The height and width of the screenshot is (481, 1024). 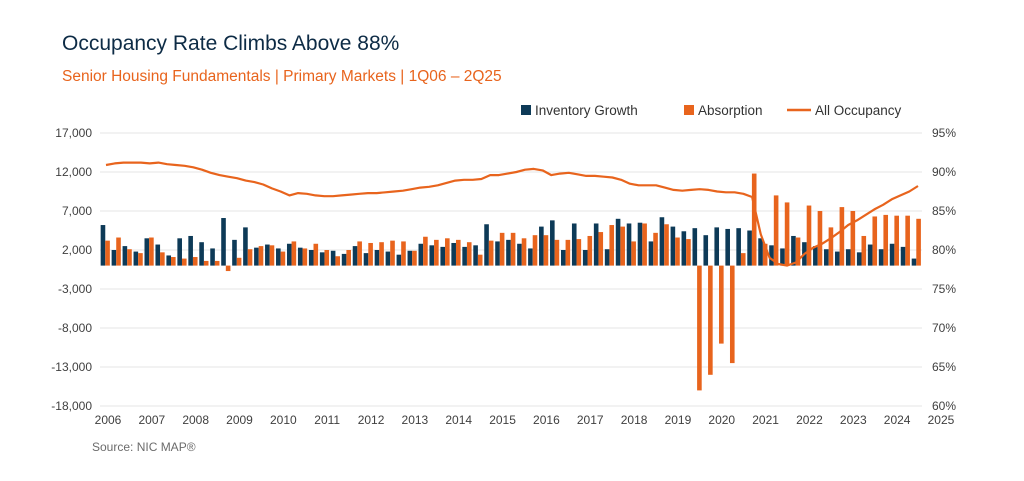 What do you see at coordinates (71, 406) in the screenshot?
I see `y-left-tick-label: -18,000` at bounding box center [71, 406].